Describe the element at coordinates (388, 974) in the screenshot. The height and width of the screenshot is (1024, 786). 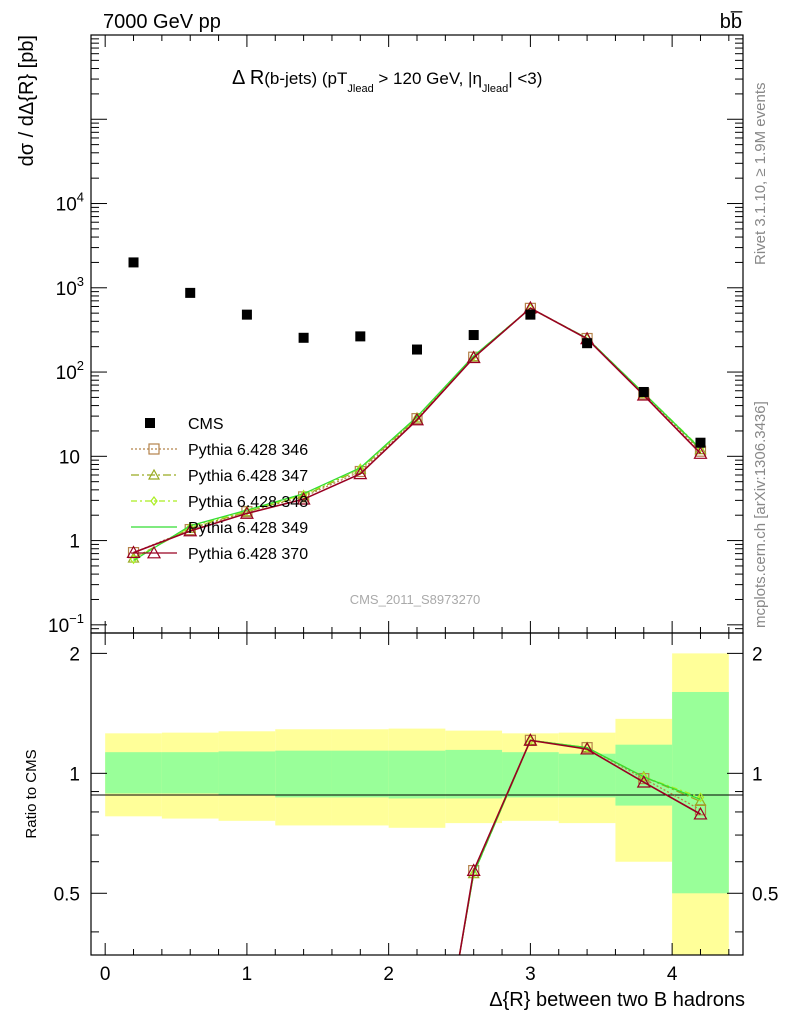
I see `x-tick-label: 2` at that location.